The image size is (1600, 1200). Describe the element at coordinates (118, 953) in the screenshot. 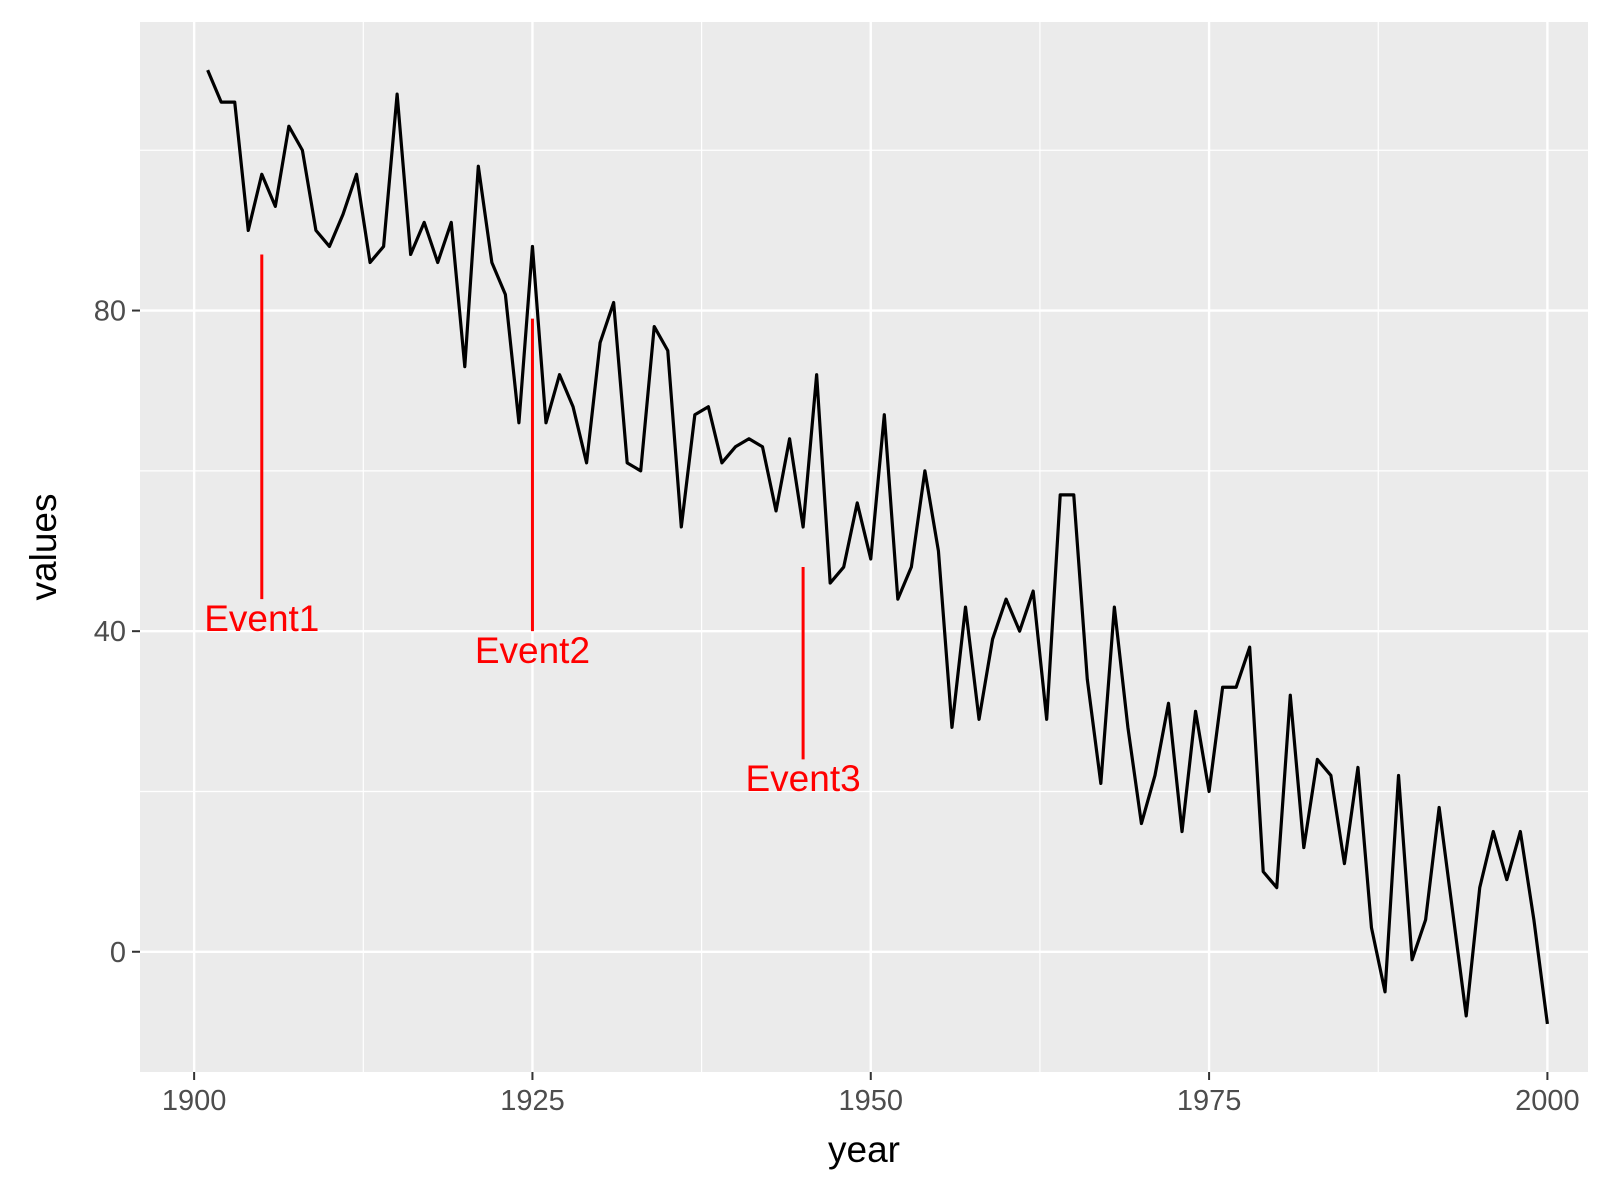

I see `y-tick-label: 0` at that location.